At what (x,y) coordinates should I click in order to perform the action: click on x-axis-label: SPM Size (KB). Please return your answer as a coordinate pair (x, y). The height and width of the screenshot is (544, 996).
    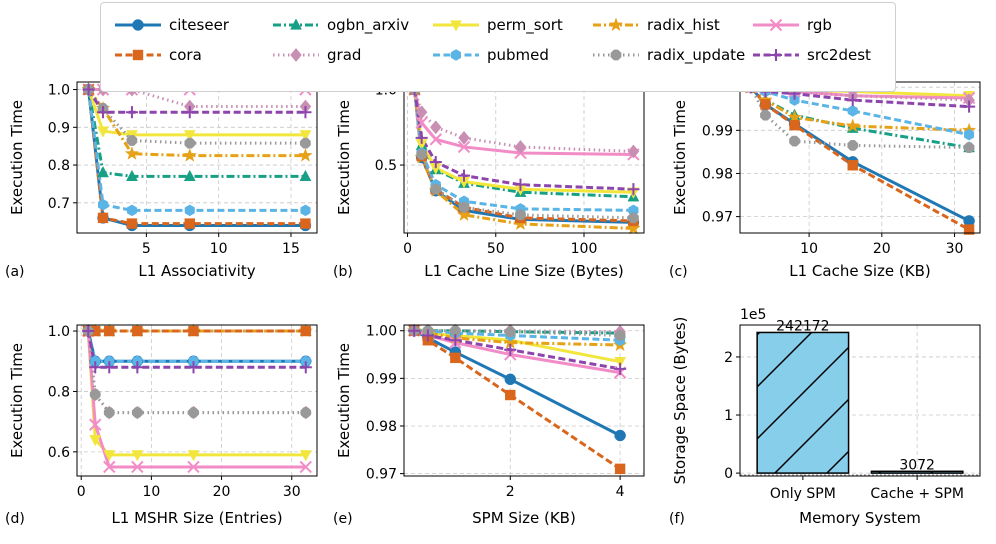
    Looking at the image, I should click on (524, 518).